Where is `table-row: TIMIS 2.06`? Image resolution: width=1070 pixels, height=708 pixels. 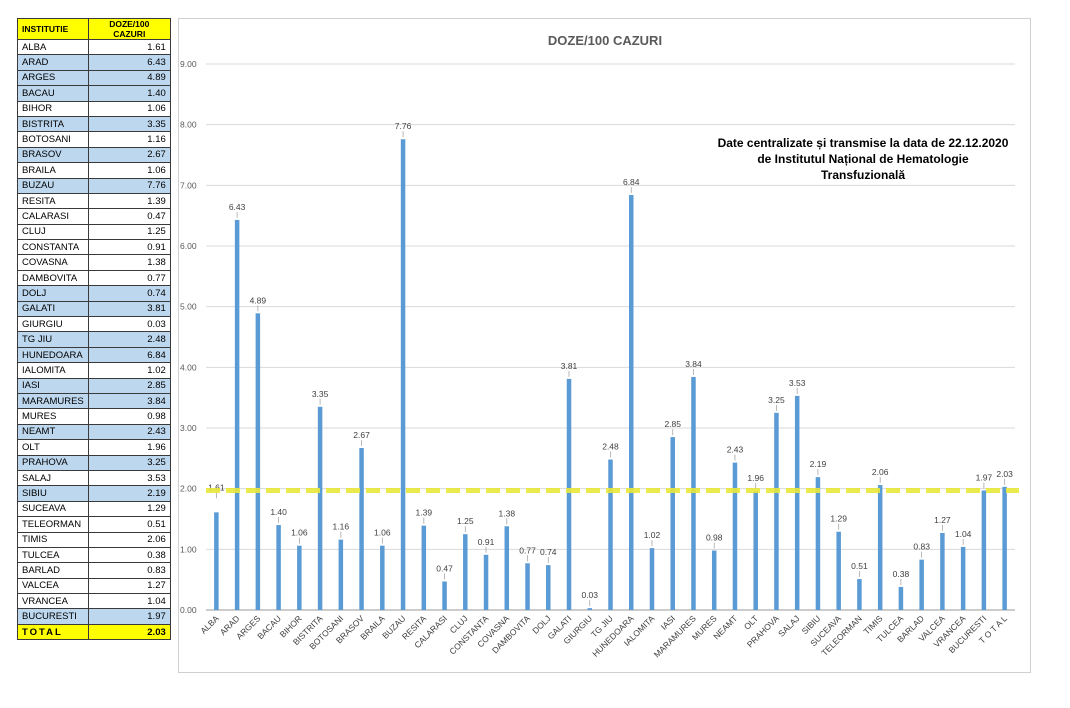
table-row: TIMIS 2.06 is located at coordinates (94, 539).